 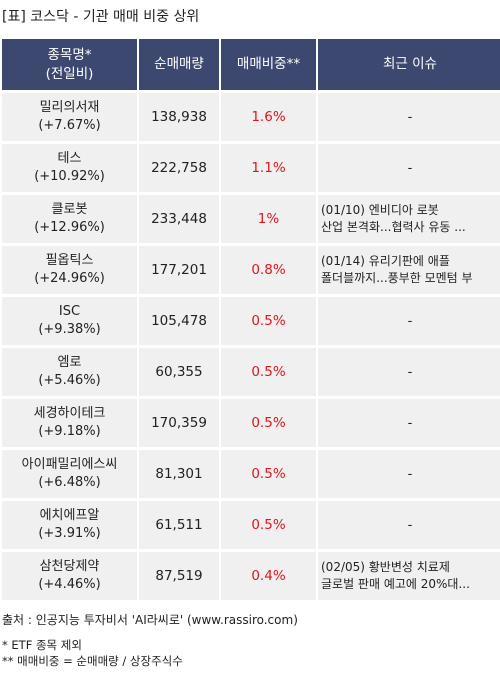 What do you see at coordinates (179, 64) in the screenshot?
I see `header-volume: 순매매량` at bounding box center [179, 64].